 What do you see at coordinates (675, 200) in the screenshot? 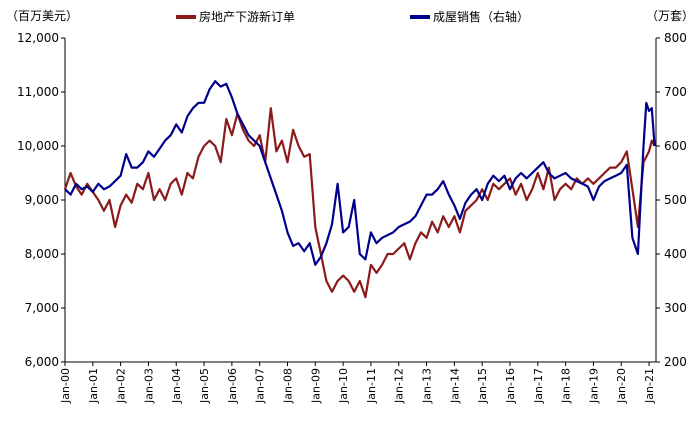
I see `right-tick-label: 500` at bounding box center [675, 200].